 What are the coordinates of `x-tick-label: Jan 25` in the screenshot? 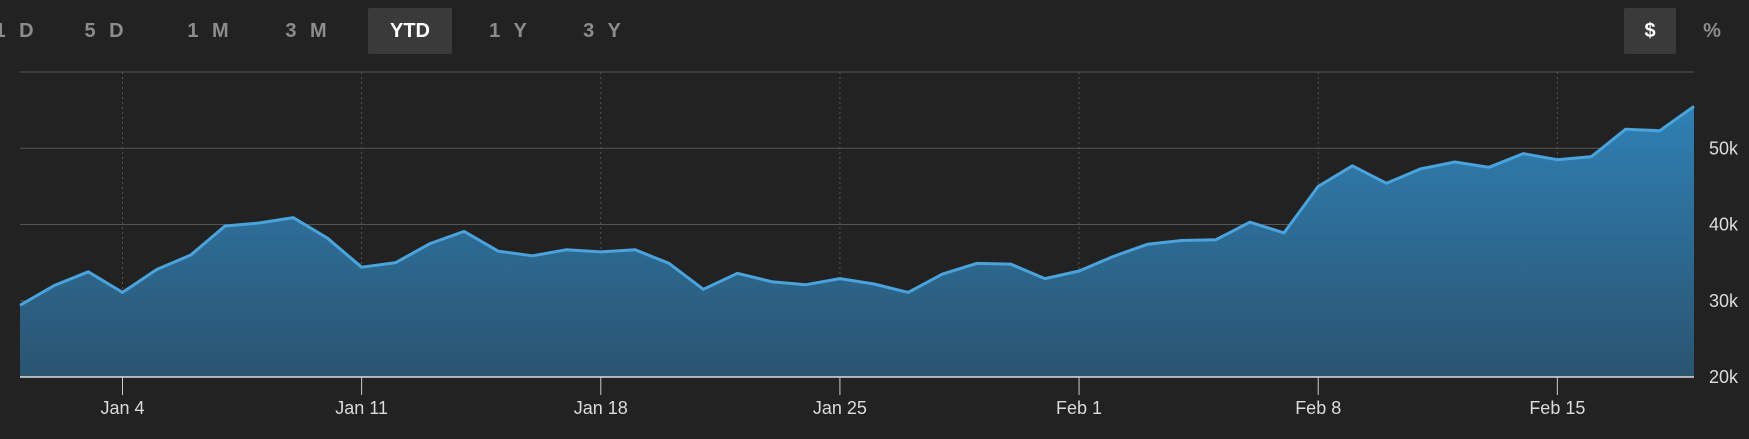 It's located at (840, 408).